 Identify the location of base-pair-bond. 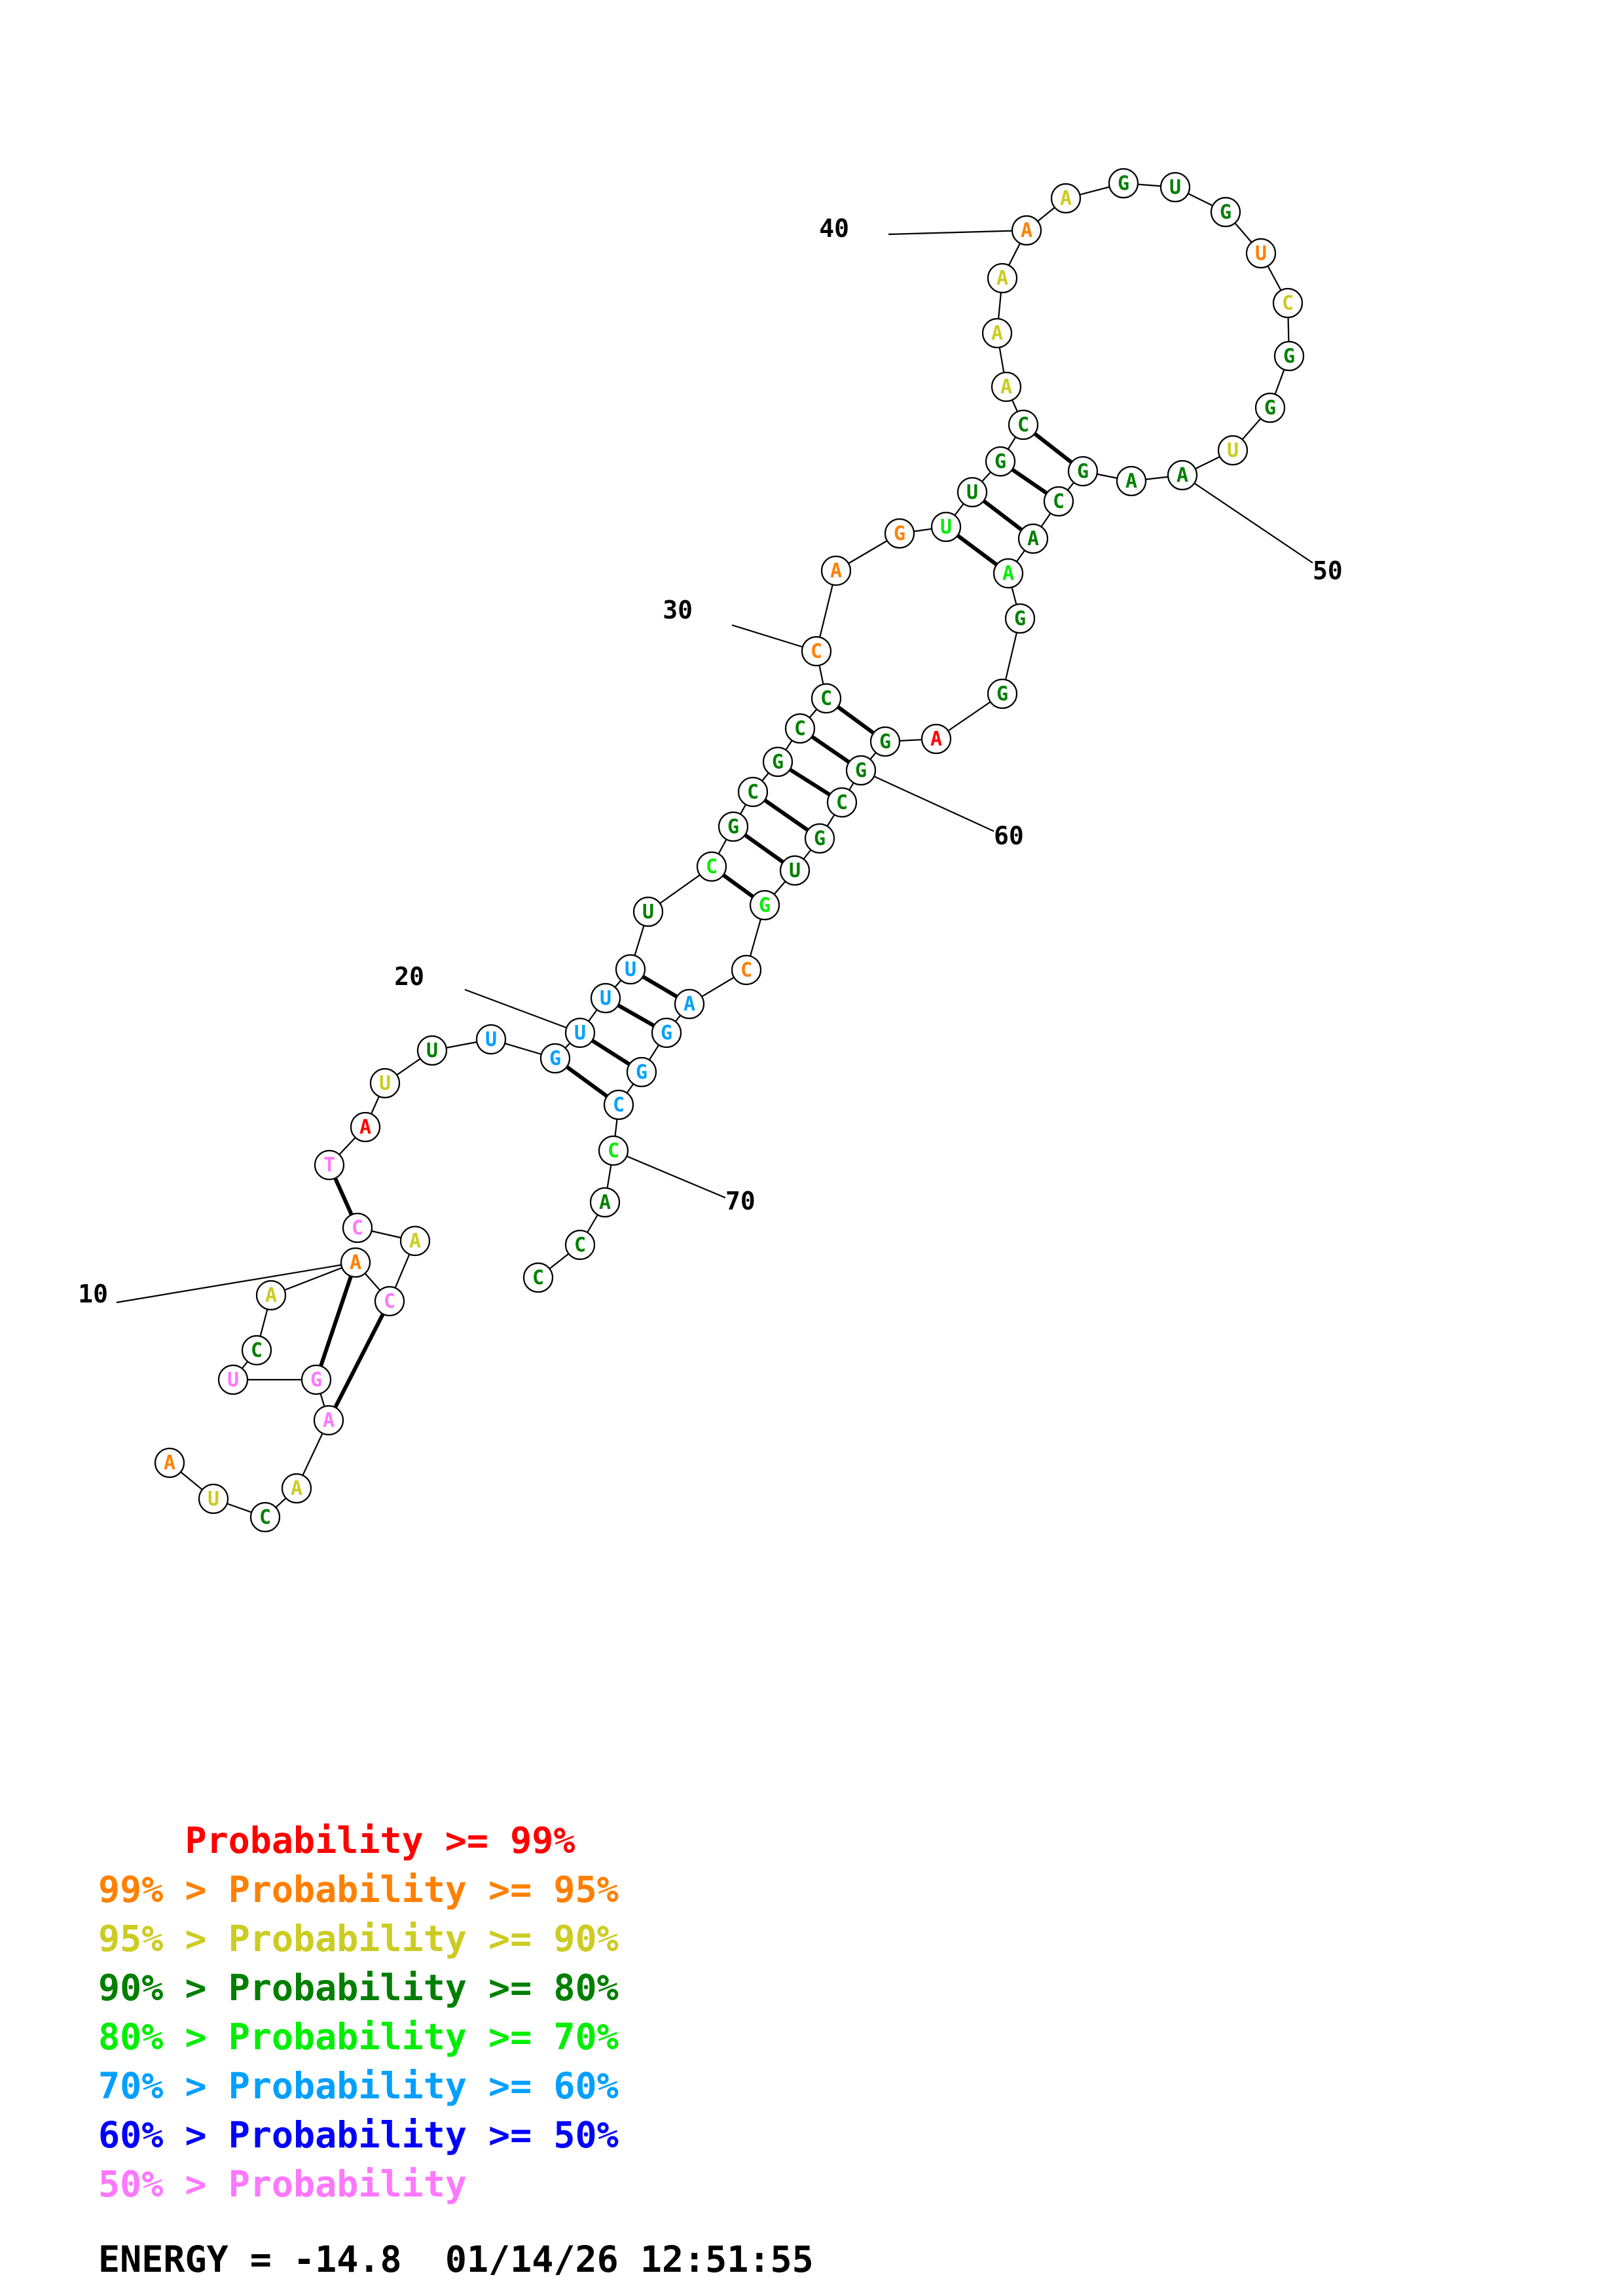
(359, 1360).